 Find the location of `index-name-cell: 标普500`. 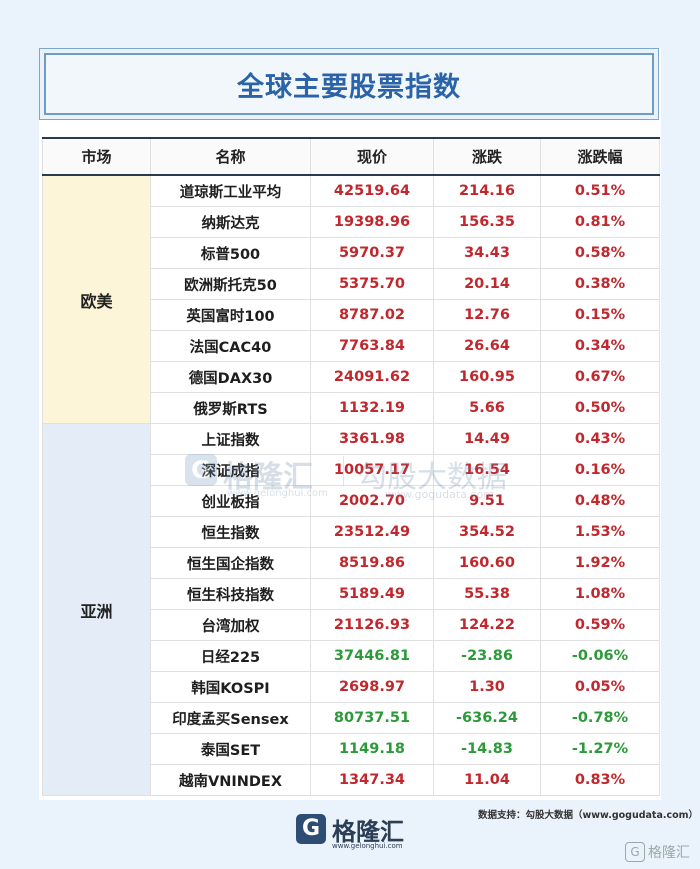

index-name-cell: 标普500 is located at coordinates (230, 253).